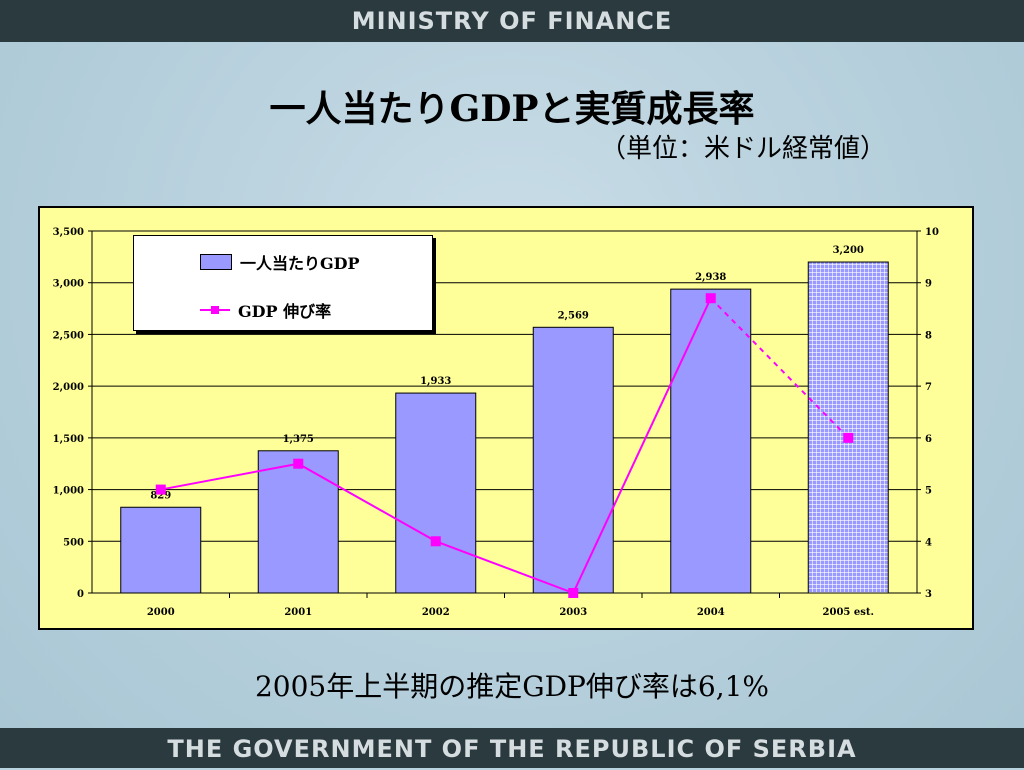  Describe the element at coordinates (848, 250) in the screenshot. I see `bar-value-label: 3,200` at that location.